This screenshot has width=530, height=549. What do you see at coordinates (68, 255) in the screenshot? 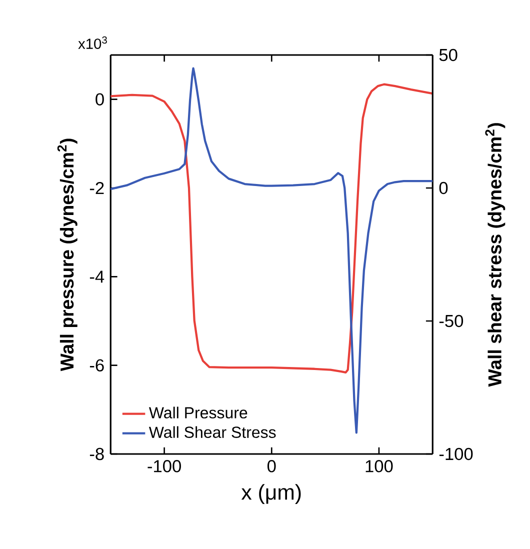
I see `y-axis-title: Wall pressure (dynes/cm$^{2}$)` at bounding box center [68, 255].